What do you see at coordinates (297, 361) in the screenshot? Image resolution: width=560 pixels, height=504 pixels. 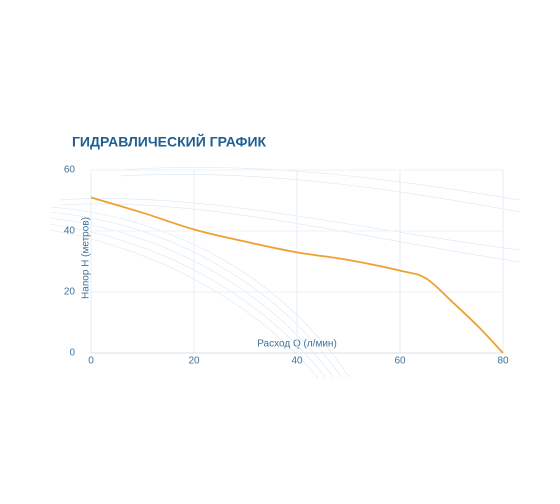 I see `x-tick-label: 40` at bounding box center [297, 361].